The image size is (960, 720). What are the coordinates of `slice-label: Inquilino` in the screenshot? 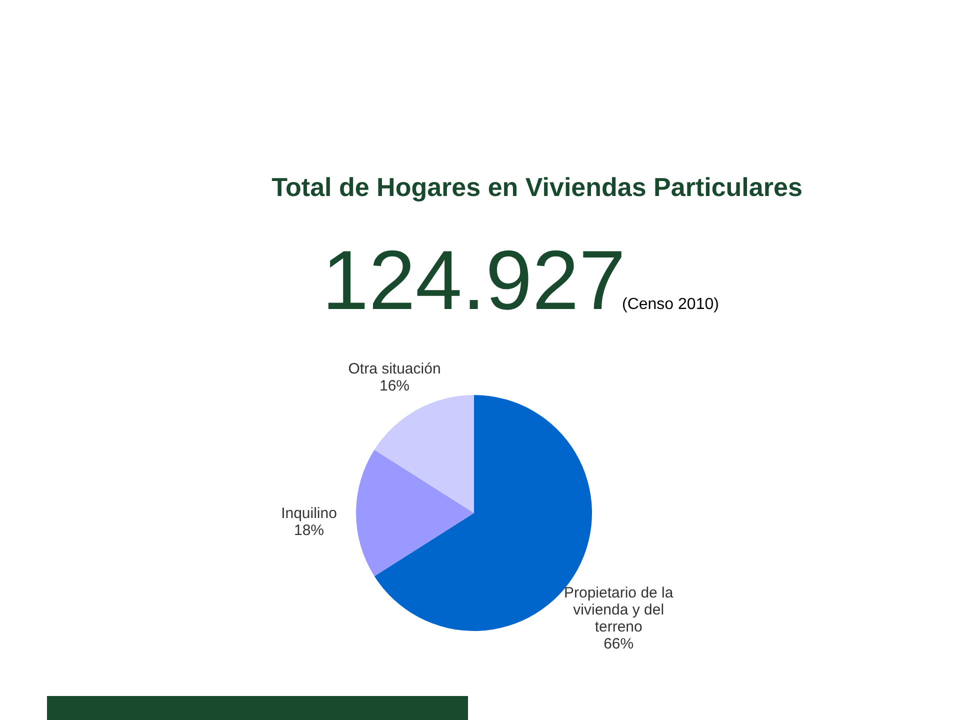 It's located at (309, 513).